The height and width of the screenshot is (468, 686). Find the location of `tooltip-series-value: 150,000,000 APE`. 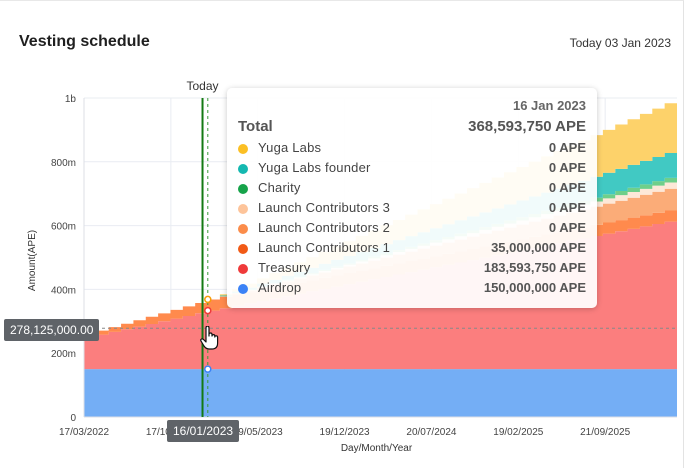

tooltip-series-value: 150,000,000 APE is located at coordinates (534, 287).